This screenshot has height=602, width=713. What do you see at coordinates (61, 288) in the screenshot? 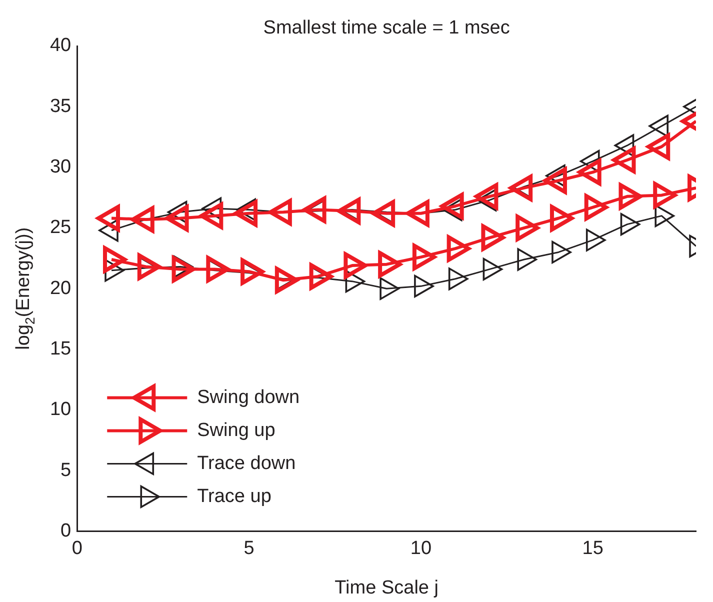
I see `y-tick-label: 20` at bounding box center [61, 288].